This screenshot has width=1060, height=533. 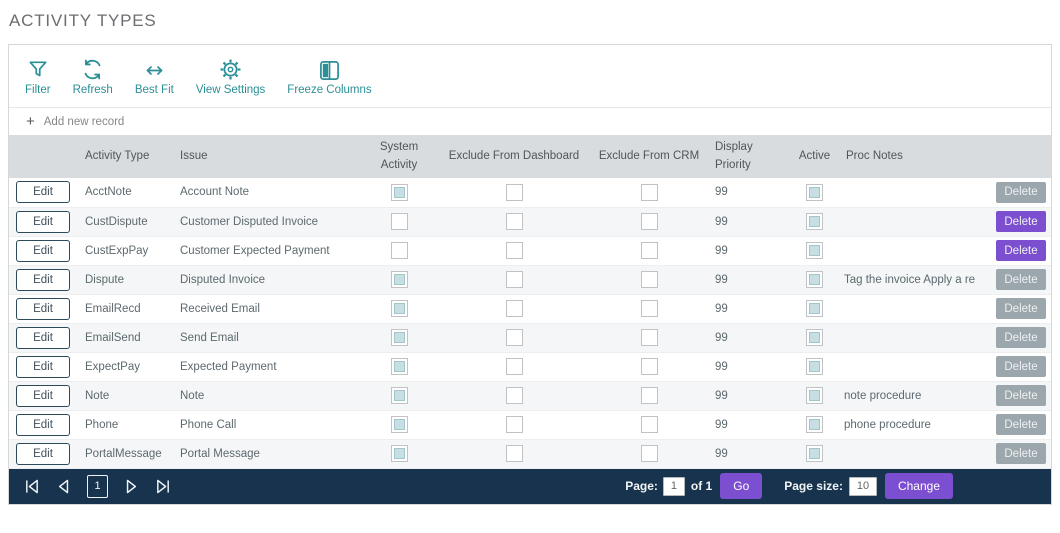 I want to click on column-header-issue: Issue, so click(x=194, y=155).